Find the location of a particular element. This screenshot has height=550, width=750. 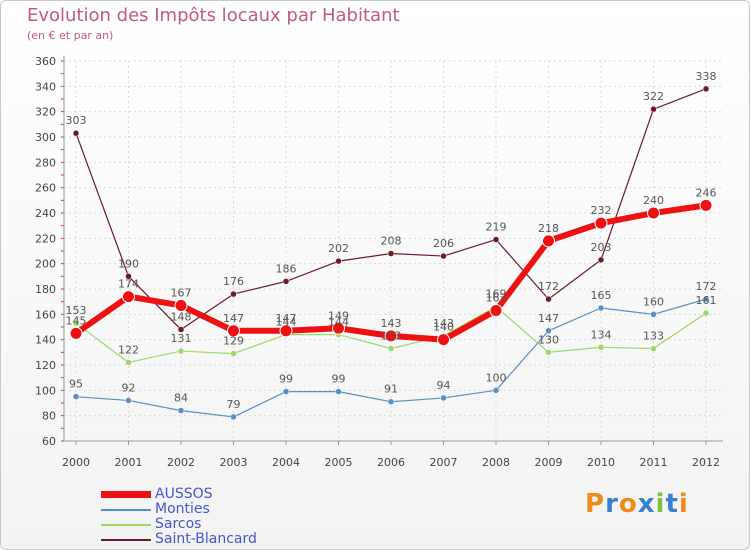

chart-title: Evolution des Impôts locaux par Habitant is located at coordinates (213, 15).